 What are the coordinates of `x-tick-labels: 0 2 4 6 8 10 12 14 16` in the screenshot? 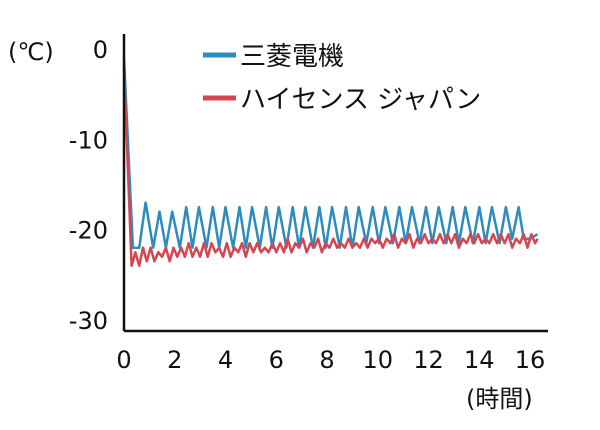 It's located at (330, 360).